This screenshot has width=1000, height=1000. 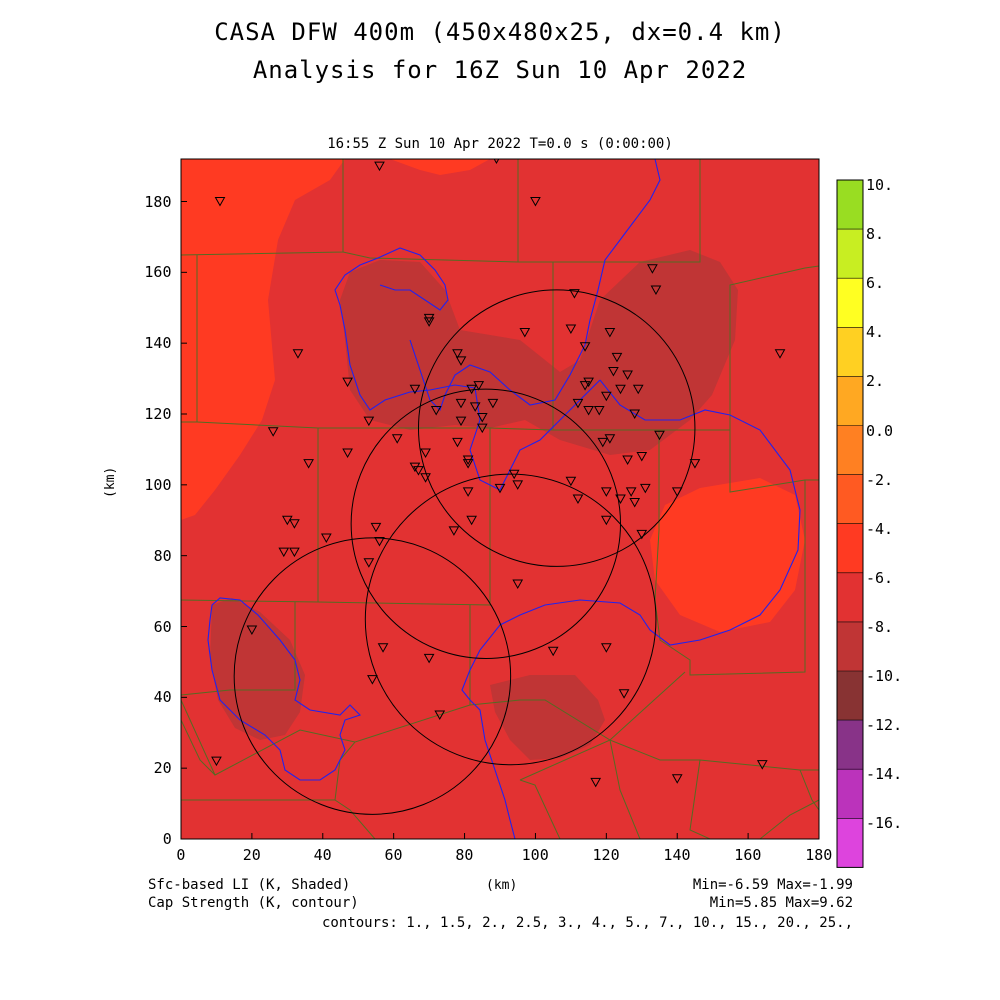 I want to click on colorbar-label: -12., so click(x=884, y=725).